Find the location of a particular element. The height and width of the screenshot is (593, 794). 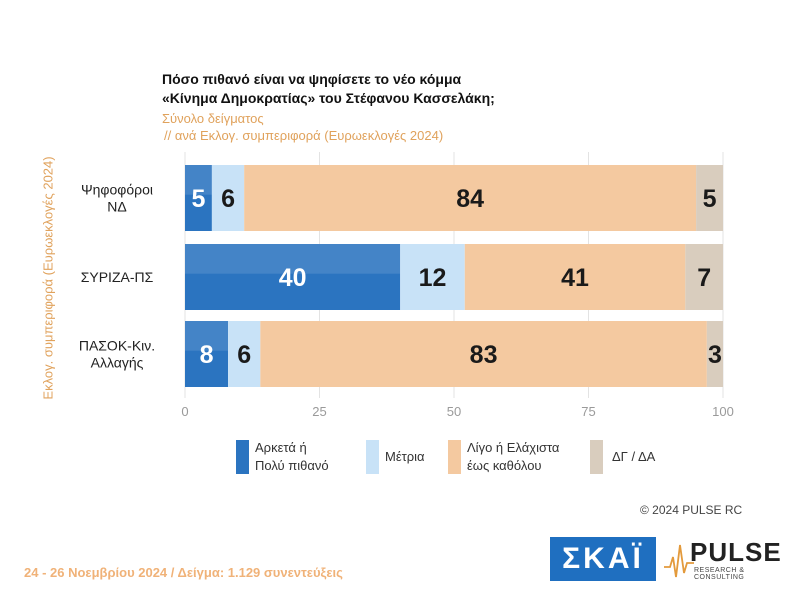

pulse-logo-subtext: RESEARCH & CONSULTING is located at coordinates (719, 574).